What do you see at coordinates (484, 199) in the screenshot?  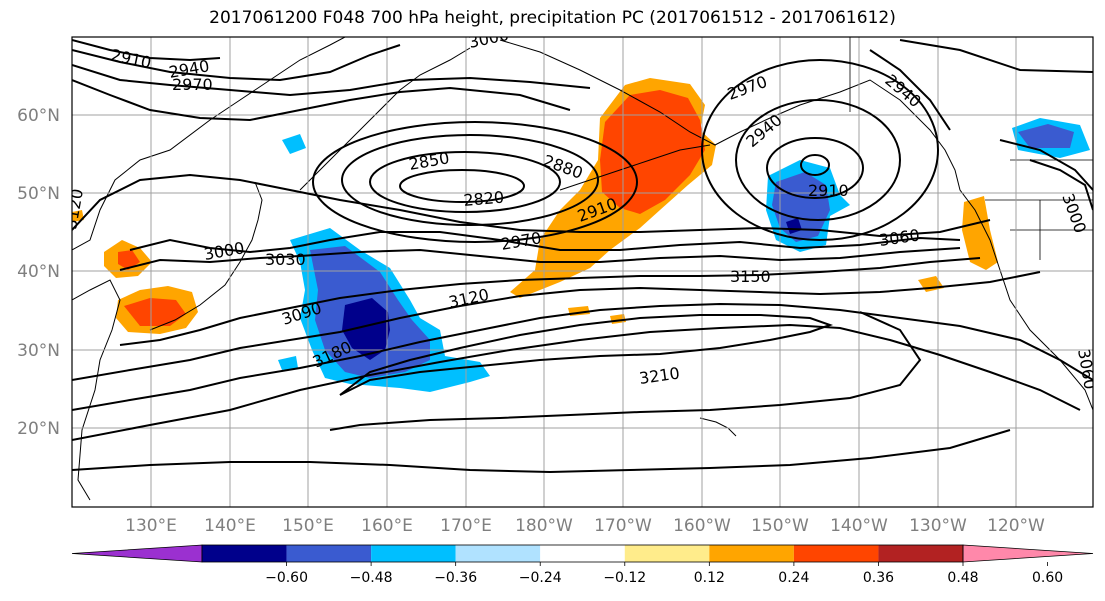 I see `contour-label: 2820` at bounding box center [484, 199].